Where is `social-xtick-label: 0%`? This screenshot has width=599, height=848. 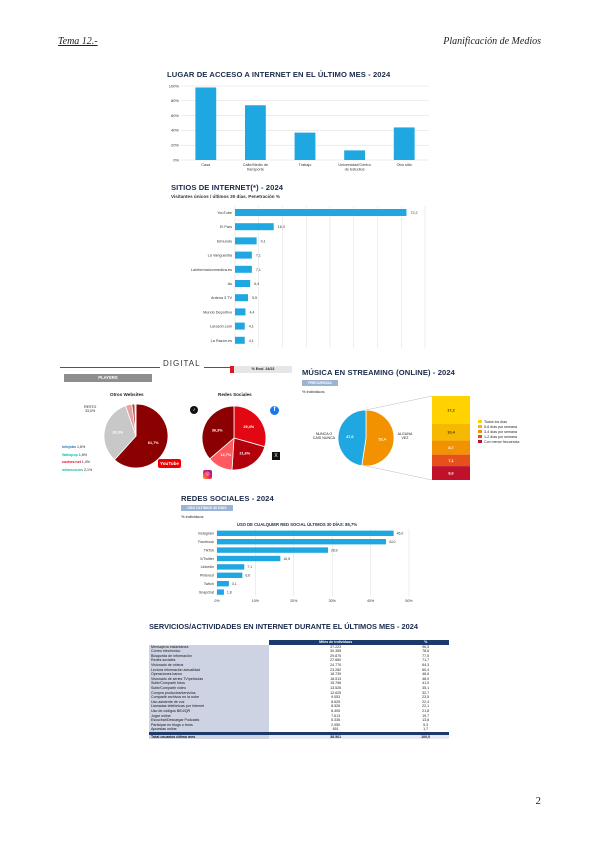
social-xtick-label: 0% is located at coordinates (217, 601).